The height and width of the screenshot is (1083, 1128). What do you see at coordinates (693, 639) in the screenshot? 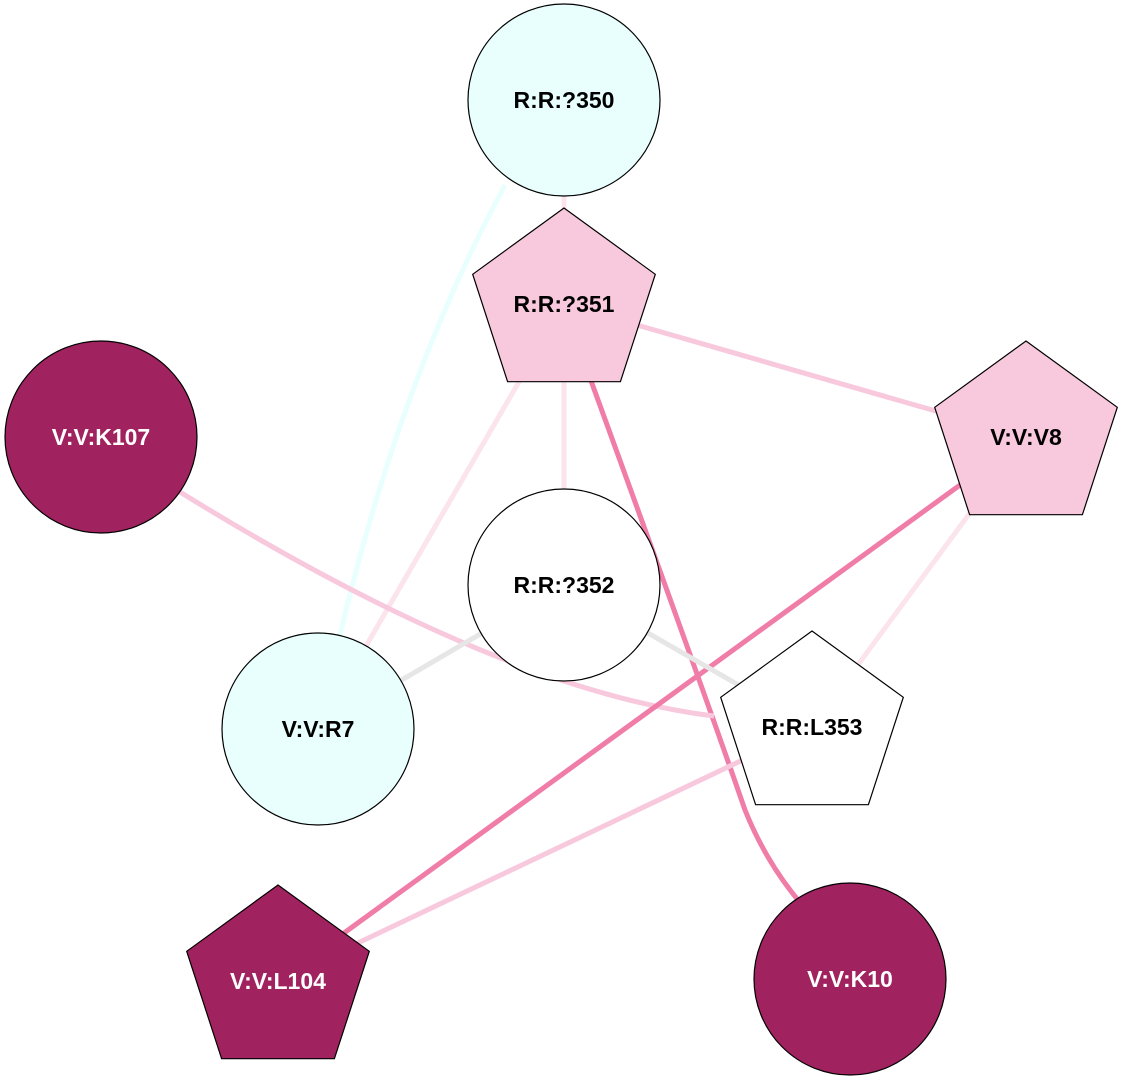
I see `edge-r-r-351-v-v-k10` at bounding box center [693, 639].